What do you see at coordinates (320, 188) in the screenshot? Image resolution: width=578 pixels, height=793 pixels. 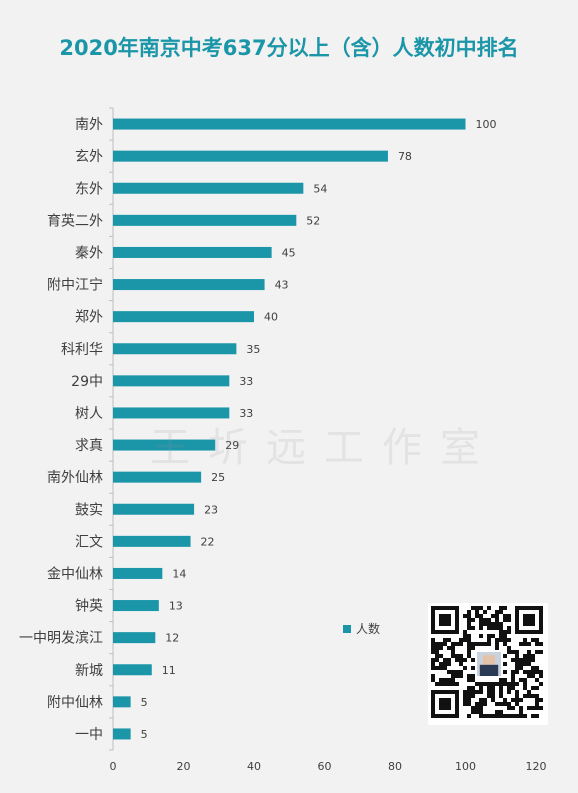 I see `data-label: 54` at bounding box center [320, 188].